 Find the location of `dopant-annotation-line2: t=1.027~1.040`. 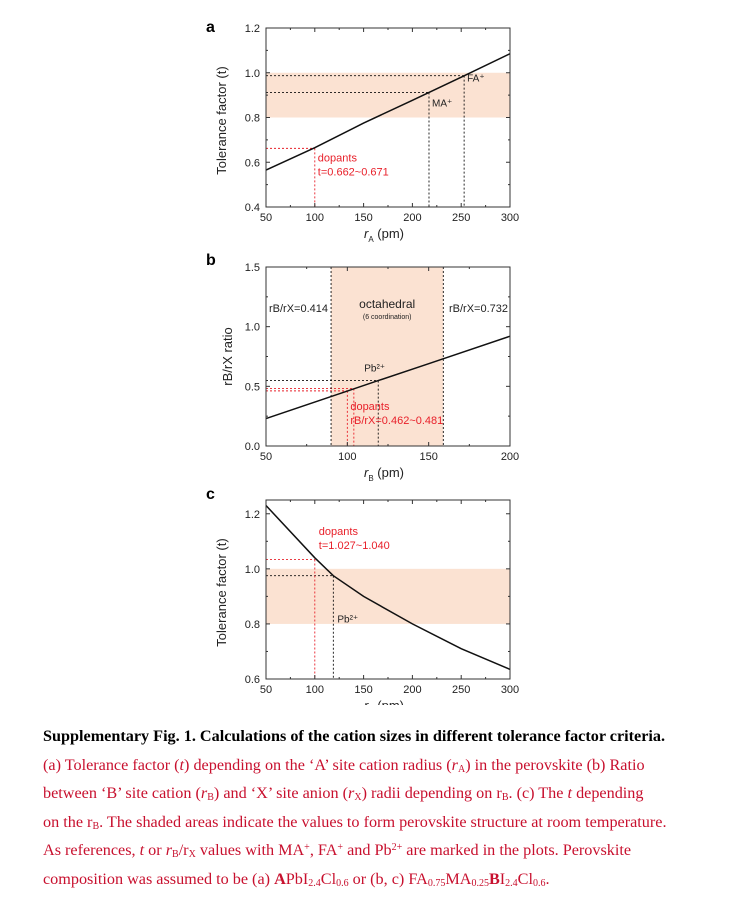

dopant-annotation-line2: t=1.027~1.040 is located at coordinates (354, 546).